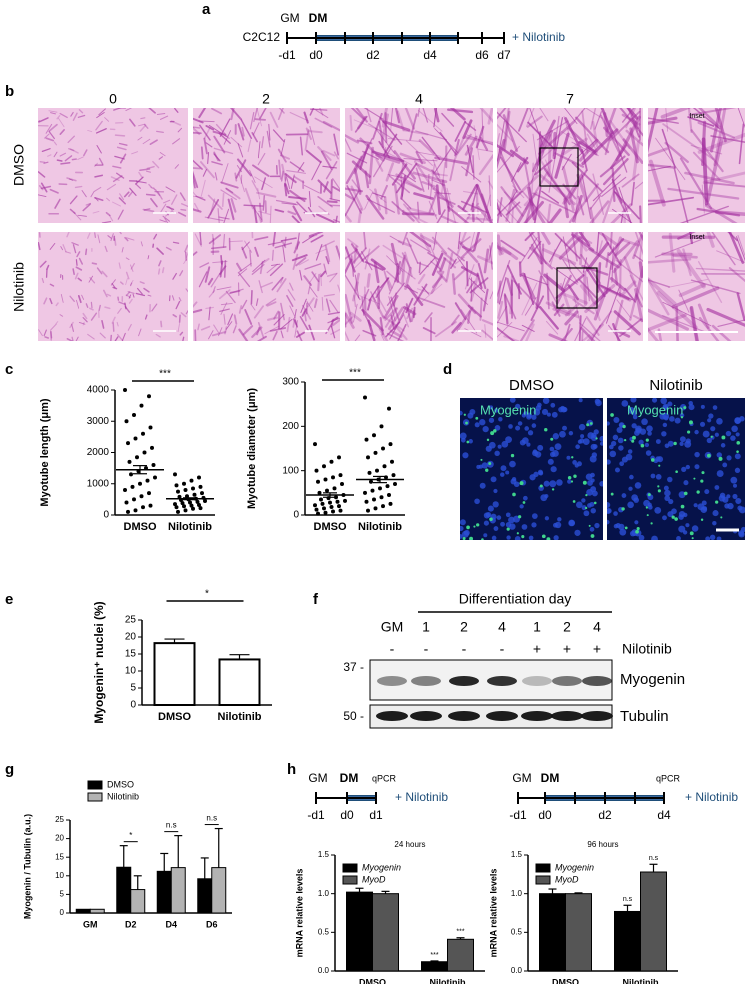 This screenshot has height=984, width=750. Describe the element at coordinates (99, 662) in the screenshot. I see `y-axis-label: Myogenin⁺ nuclei (%)` at that location.